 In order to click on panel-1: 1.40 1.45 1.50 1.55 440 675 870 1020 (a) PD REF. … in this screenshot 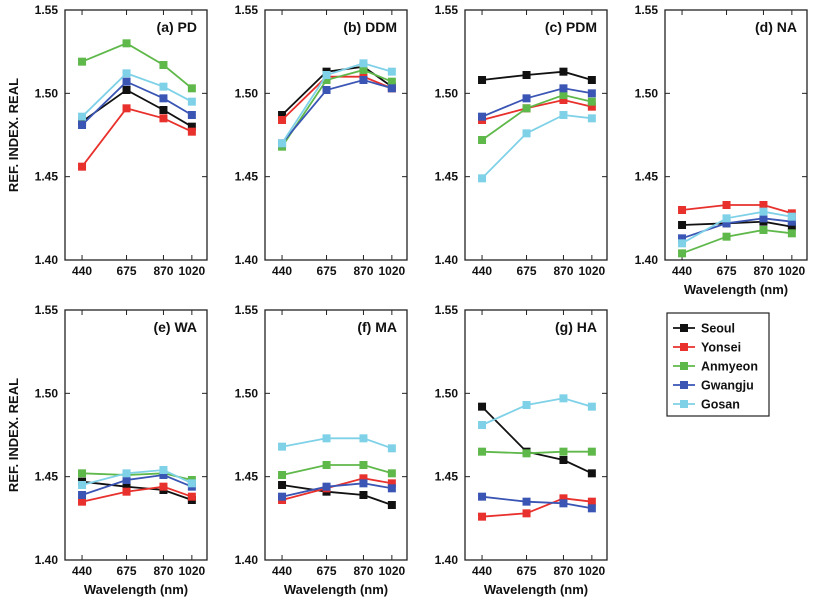, I will do `click(107, 140)`.